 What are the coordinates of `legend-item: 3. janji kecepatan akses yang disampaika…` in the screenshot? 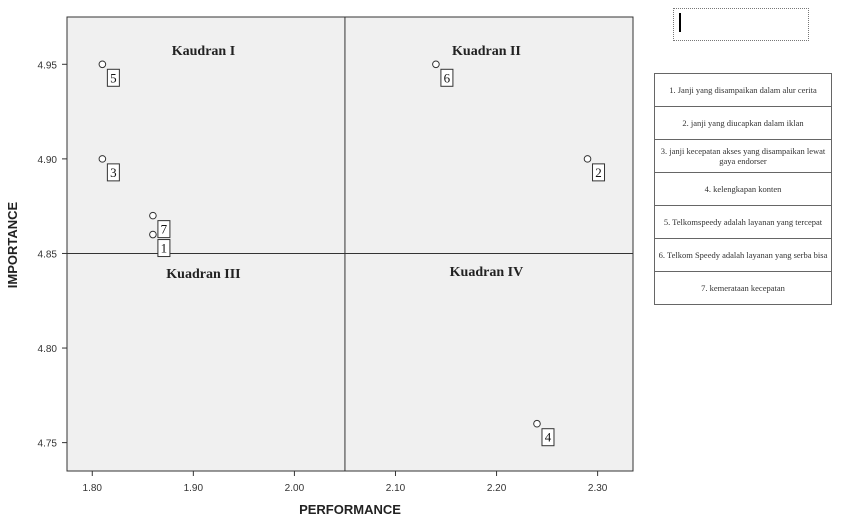 It's located at (743, 156).